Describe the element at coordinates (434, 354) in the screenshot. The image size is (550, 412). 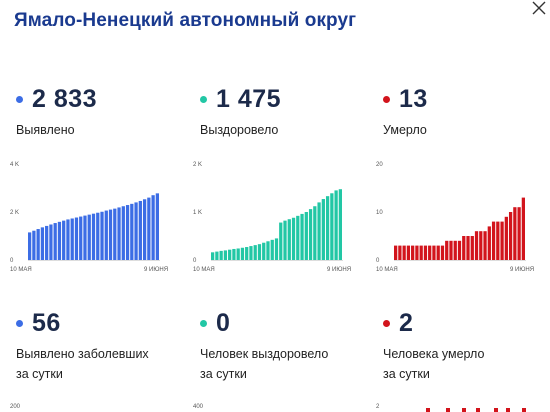
I see `stat-label-line1: Человека умерло` at that location.